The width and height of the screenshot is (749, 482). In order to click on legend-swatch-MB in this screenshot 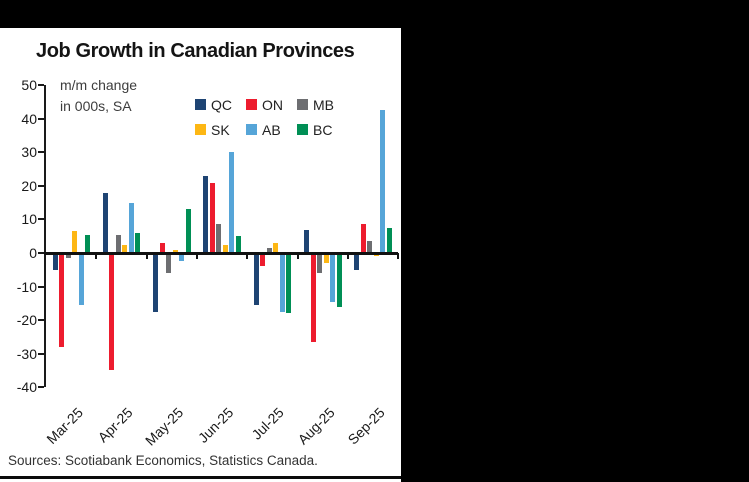, I will do `click(302, 104)`.